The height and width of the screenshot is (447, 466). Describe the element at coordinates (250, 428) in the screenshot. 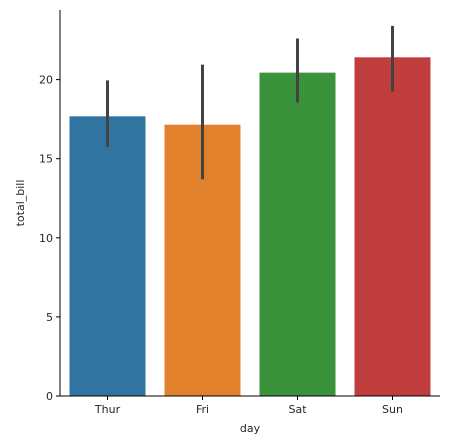

I see `x-axis-label: day` at that location.